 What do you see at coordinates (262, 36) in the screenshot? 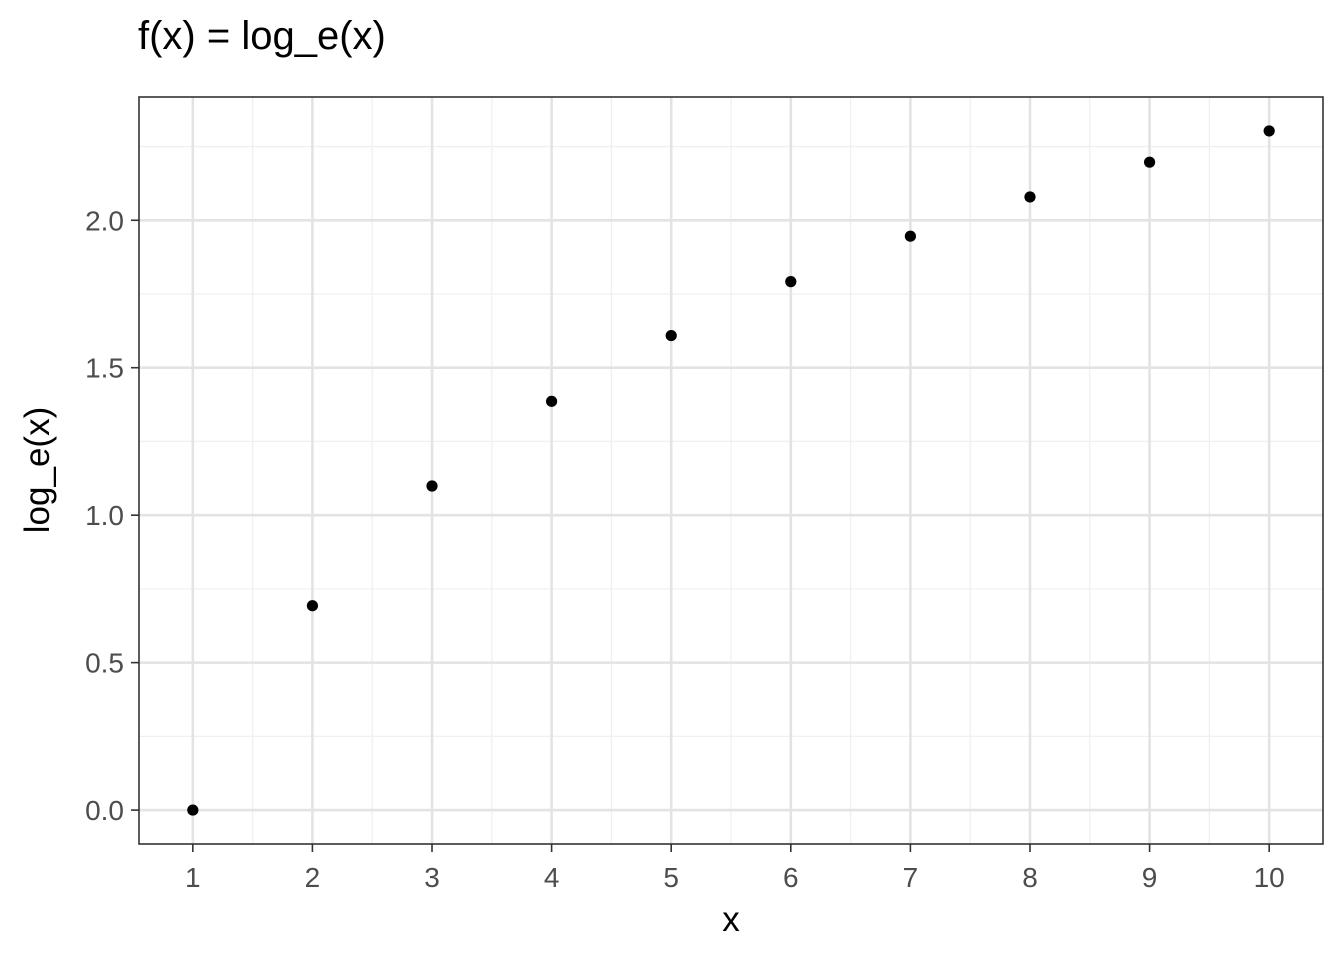
I see `chart-title: f(x) = log_e(x)` at bounding box center [262, 36].